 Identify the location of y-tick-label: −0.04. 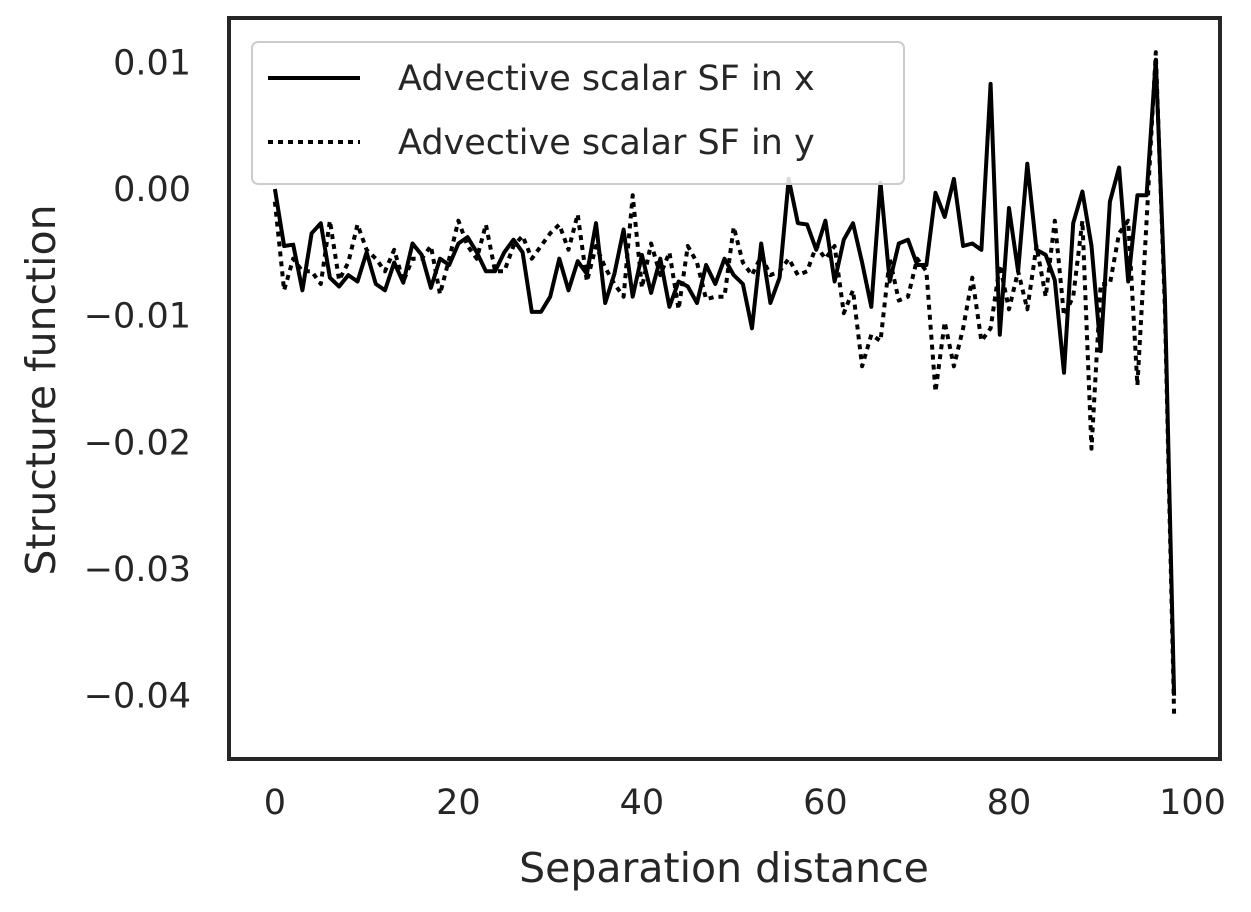
(137, 697).